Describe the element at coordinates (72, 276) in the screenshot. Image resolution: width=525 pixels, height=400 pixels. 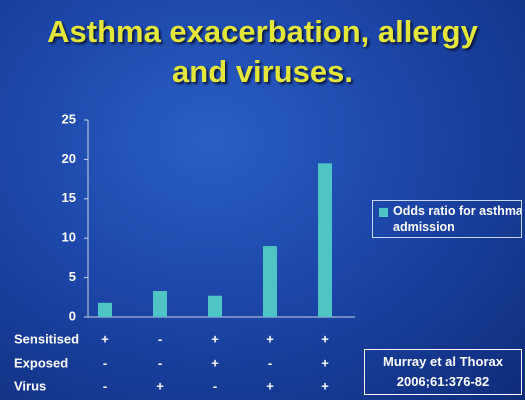
I see `y-tick-label: 5` at that location.